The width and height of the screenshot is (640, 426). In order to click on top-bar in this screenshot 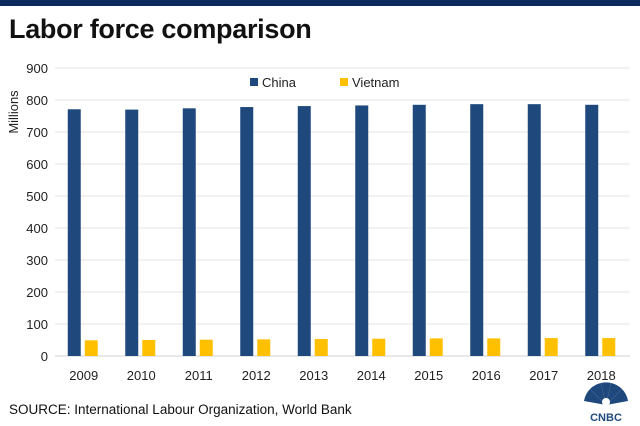, I will do `click(320, 3)`.